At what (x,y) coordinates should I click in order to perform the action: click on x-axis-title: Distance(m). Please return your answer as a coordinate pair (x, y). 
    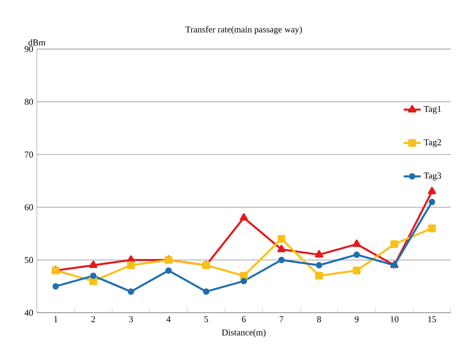
    Looking at the image, I should click on (244, 333).